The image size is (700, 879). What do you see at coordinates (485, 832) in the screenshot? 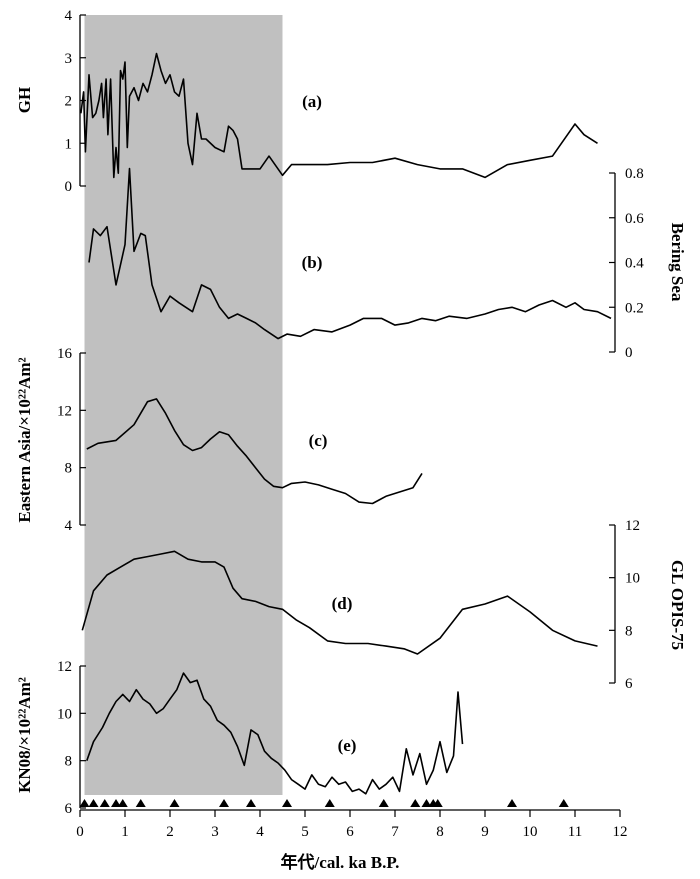
I see `x-tick-label: 9` at bounding box center [485, 832].